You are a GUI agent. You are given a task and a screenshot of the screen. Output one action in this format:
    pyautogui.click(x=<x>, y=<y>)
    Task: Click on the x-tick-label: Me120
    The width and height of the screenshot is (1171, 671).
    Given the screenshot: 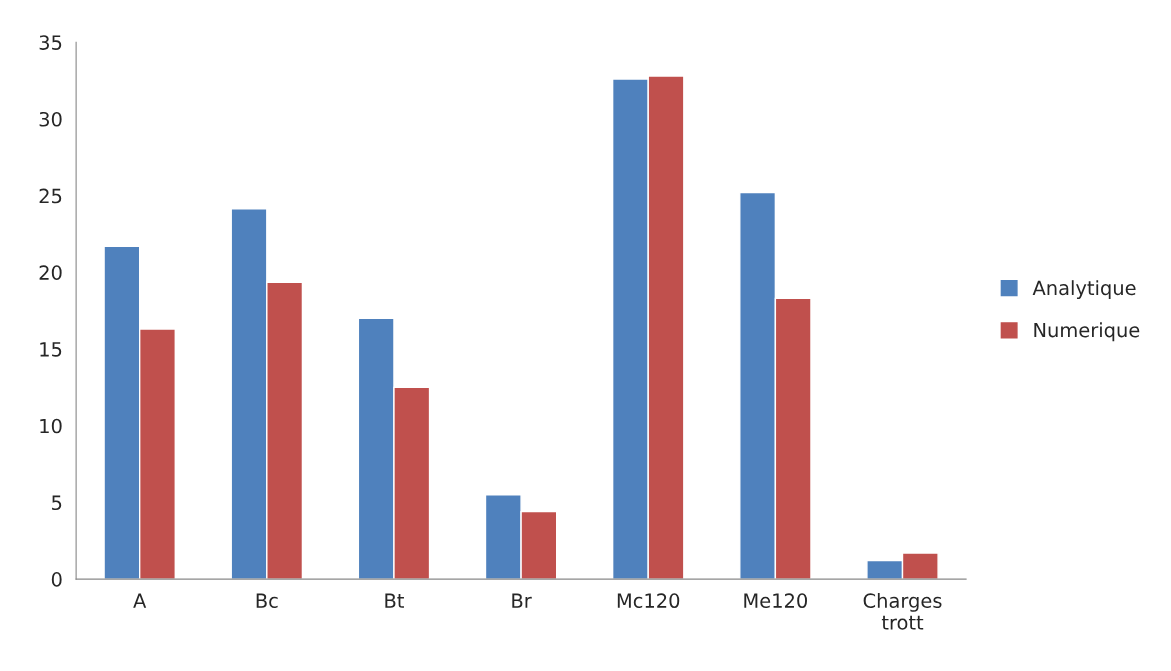 What is the action you would take?
    pyautogui.click(x=775, y=601)
    